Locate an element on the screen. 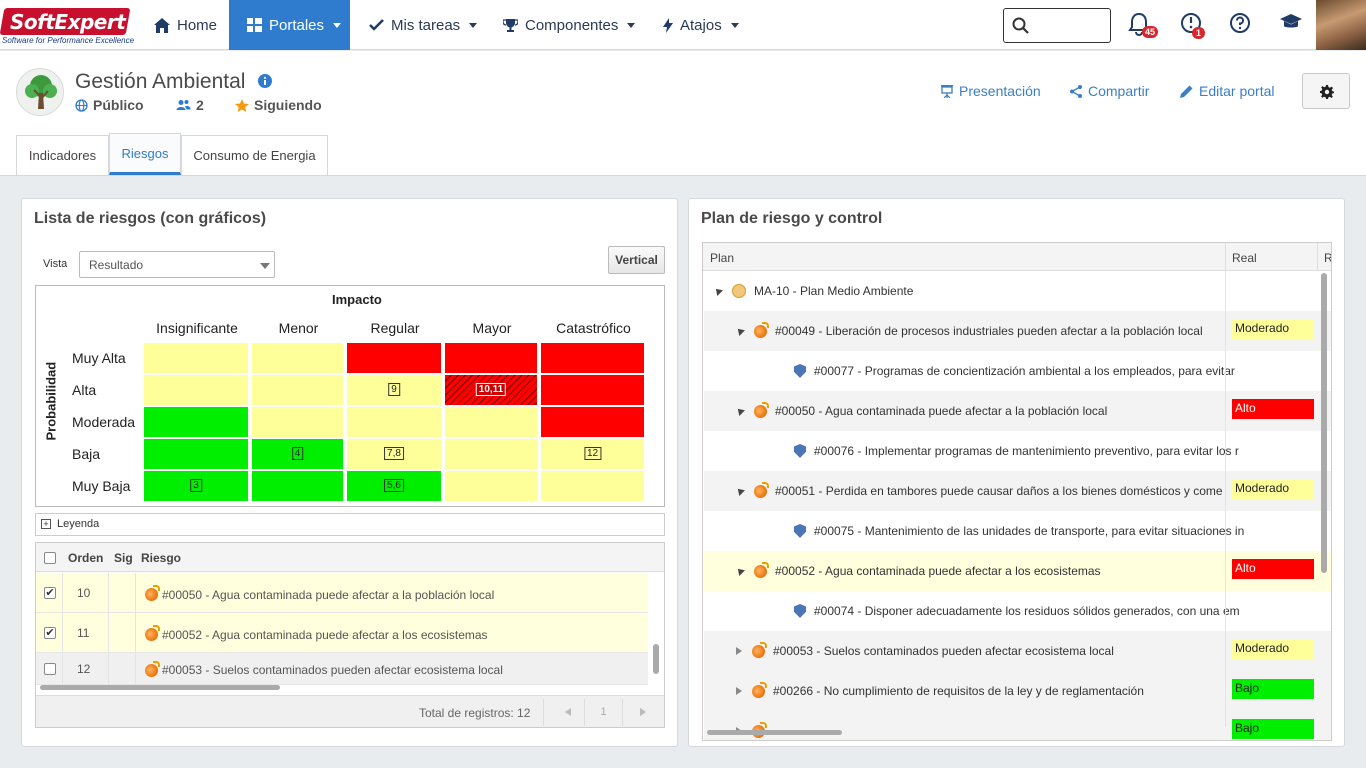 Image resolution: width=1366 pixels, height=768 pixels. presentation-link: Presentación is located at coordinates (991, 91).